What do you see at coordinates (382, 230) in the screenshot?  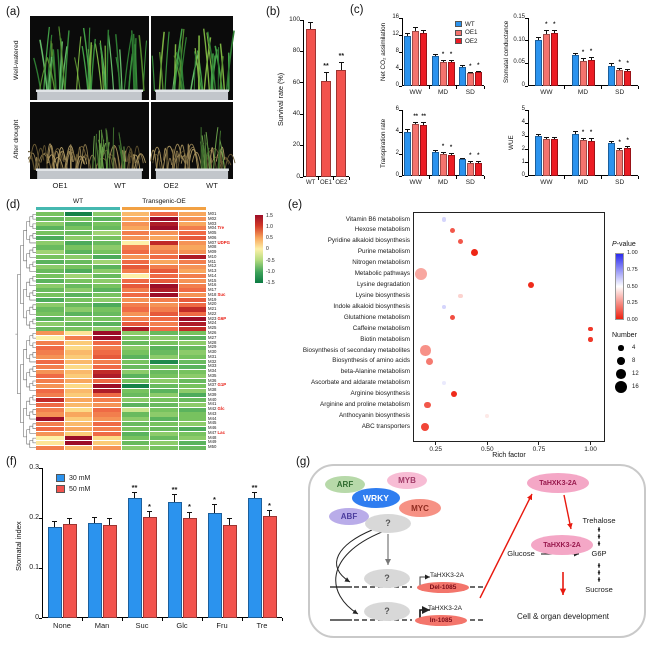 I see `pathway-label: Hexose metabolism` at bounding box center [382, 230].